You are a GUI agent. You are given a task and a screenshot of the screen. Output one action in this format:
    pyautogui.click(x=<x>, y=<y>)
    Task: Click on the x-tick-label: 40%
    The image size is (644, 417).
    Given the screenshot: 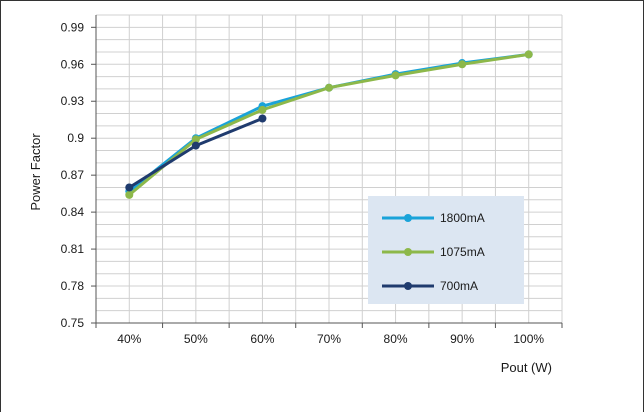 What is the action you would take?
    pyautogui.click(x=129, y=339)
    